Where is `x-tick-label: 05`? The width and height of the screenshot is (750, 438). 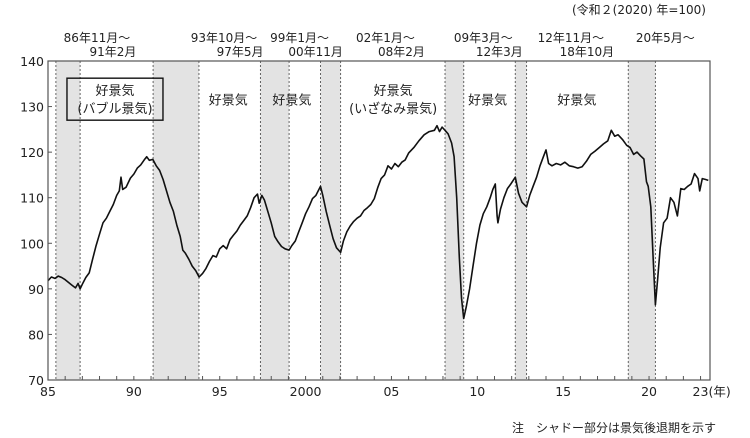 x-tick-label: 05 is located at coordinates (391, 391).